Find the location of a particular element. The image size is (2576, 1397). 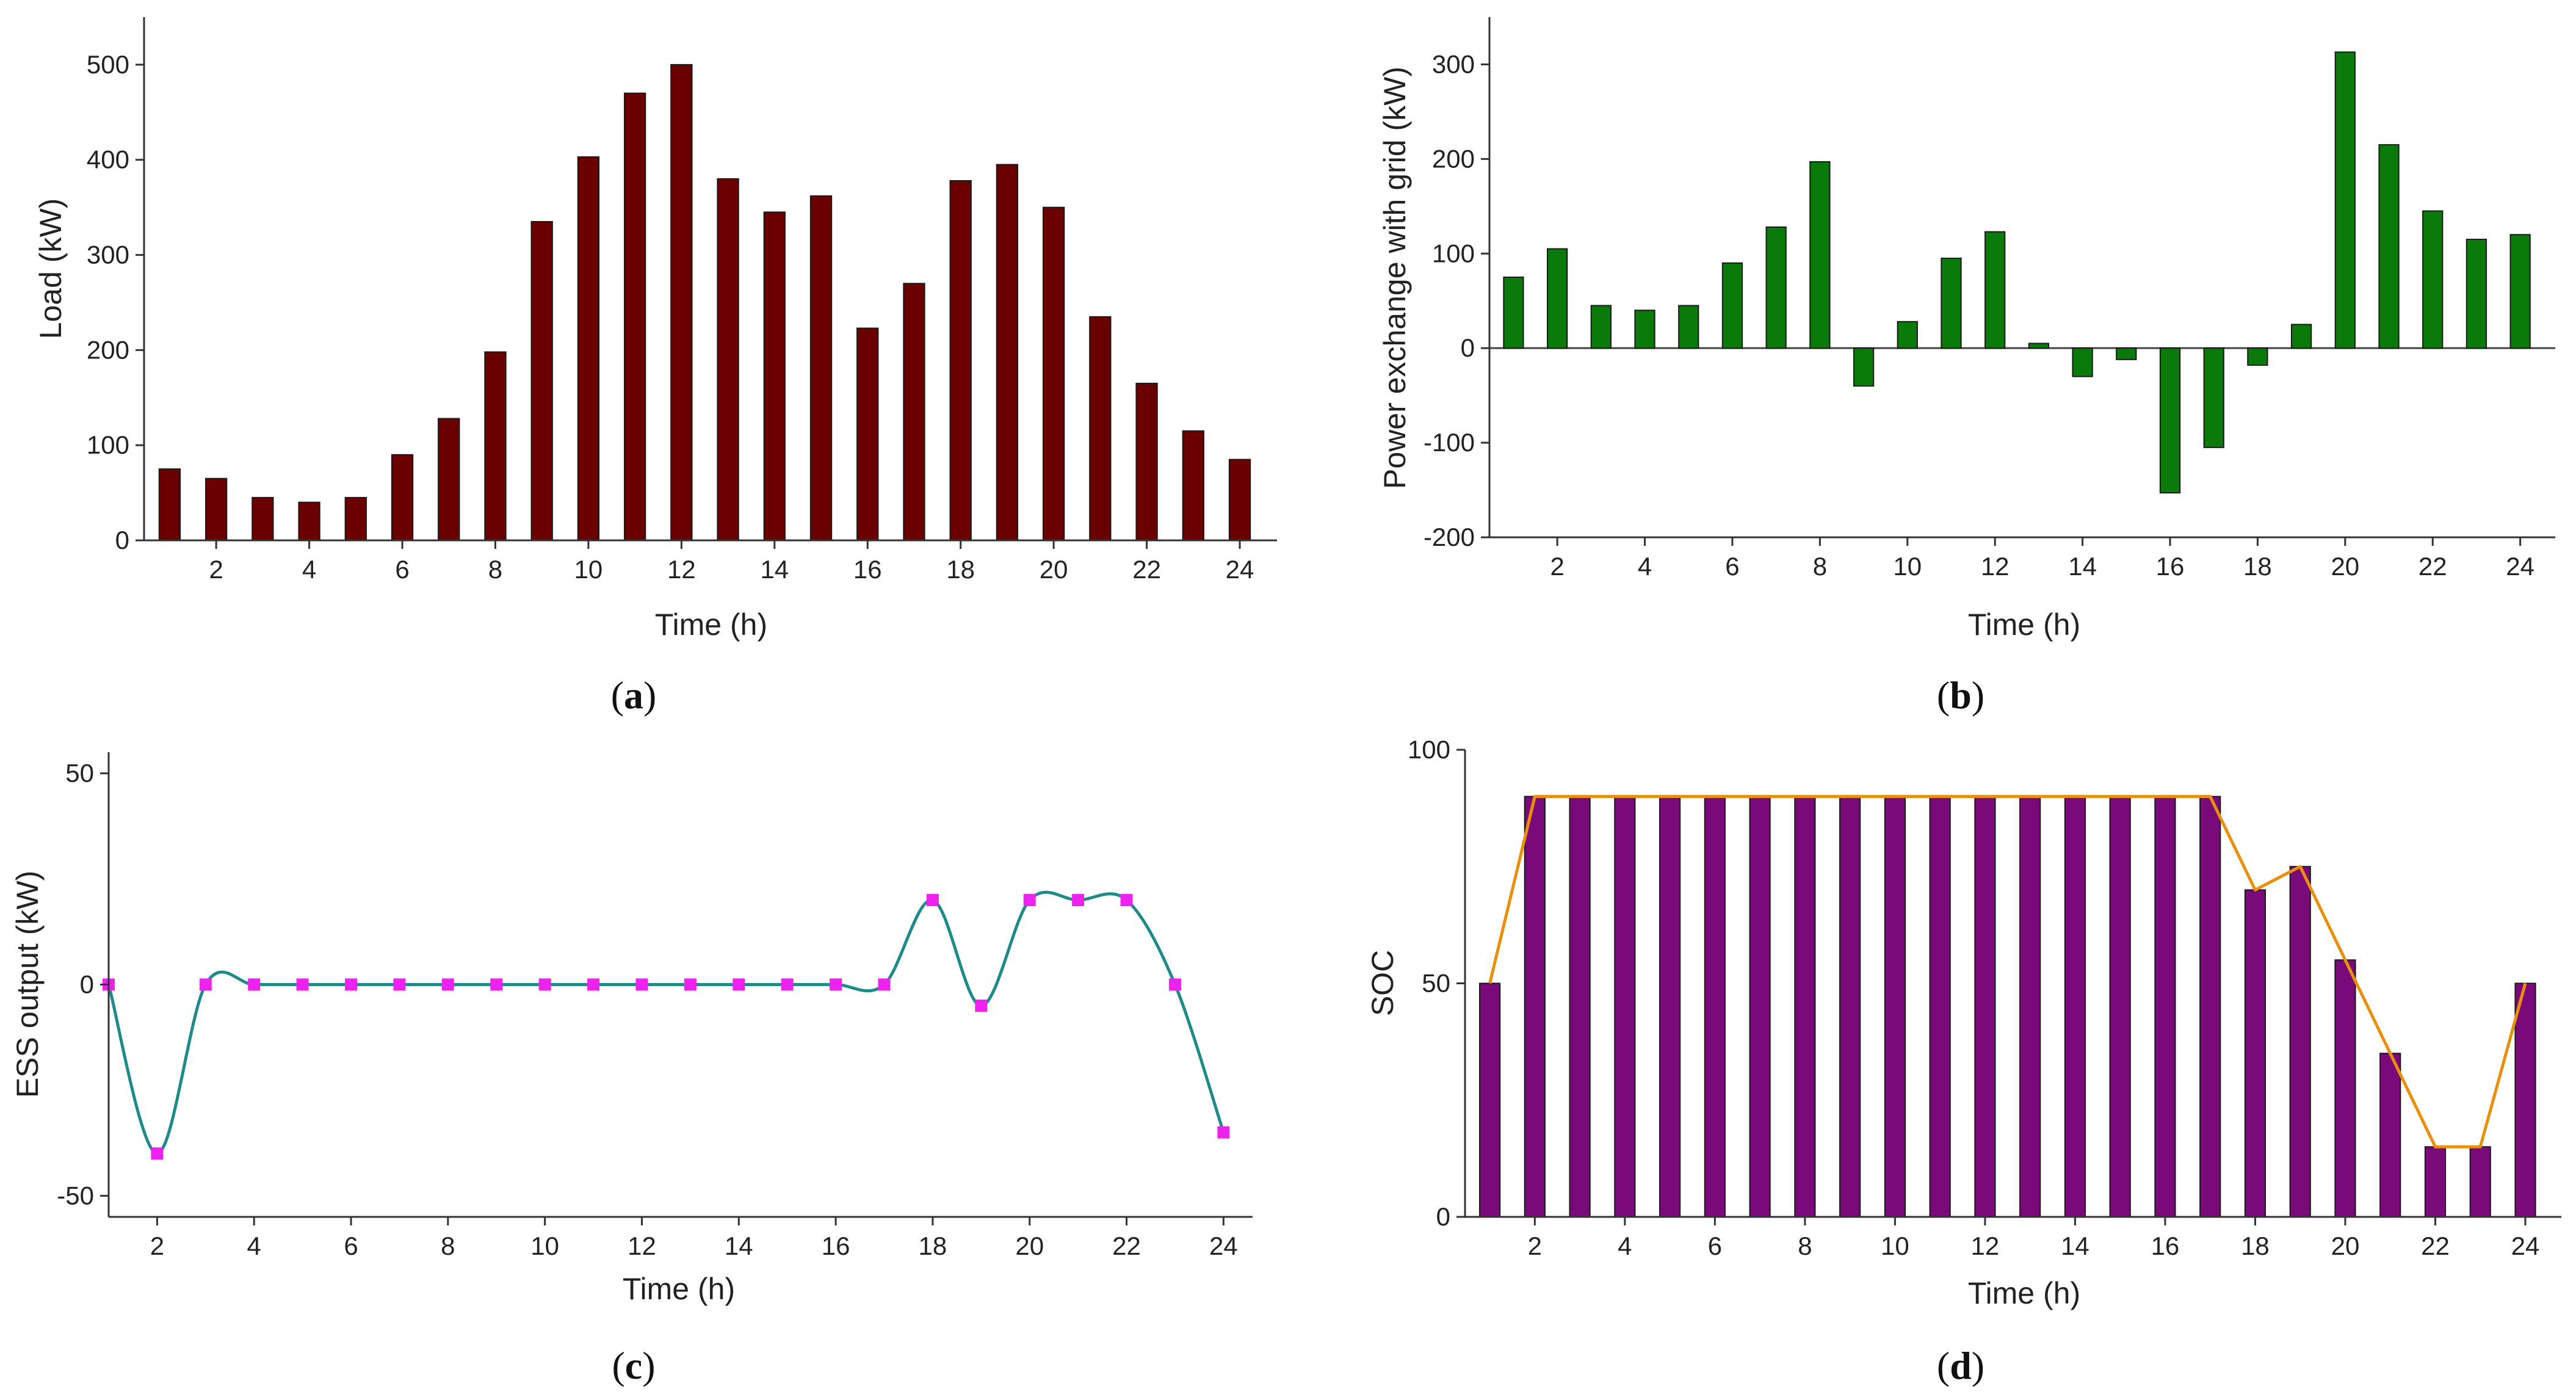

panel-b-xtick-label: 14 is located at coordinates (2082, 567).